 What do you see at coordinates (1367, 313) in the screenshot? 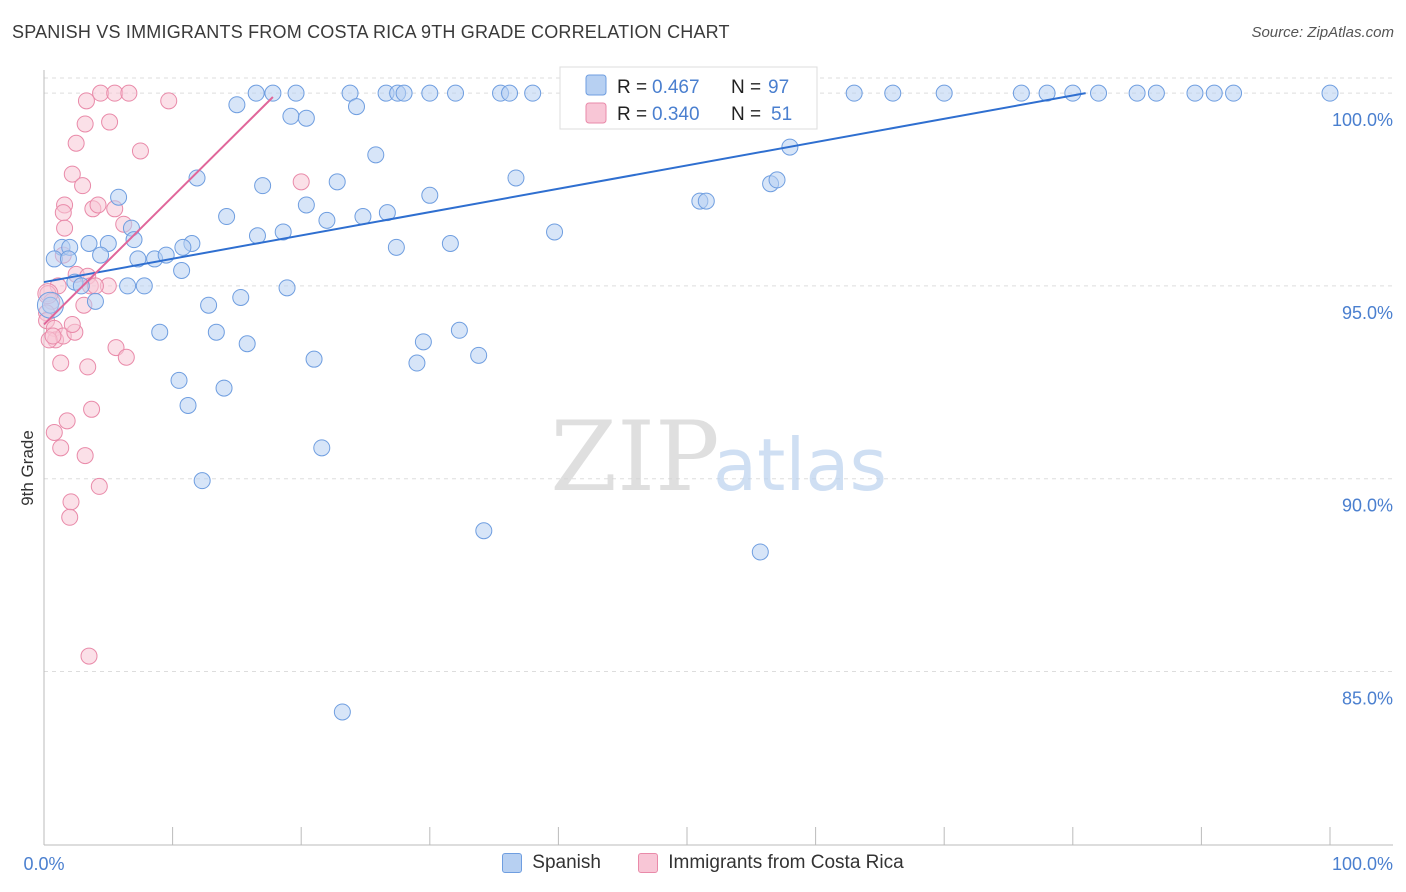
I see `y-tick-label: 95.0%` at bounding box center [1367, 313].